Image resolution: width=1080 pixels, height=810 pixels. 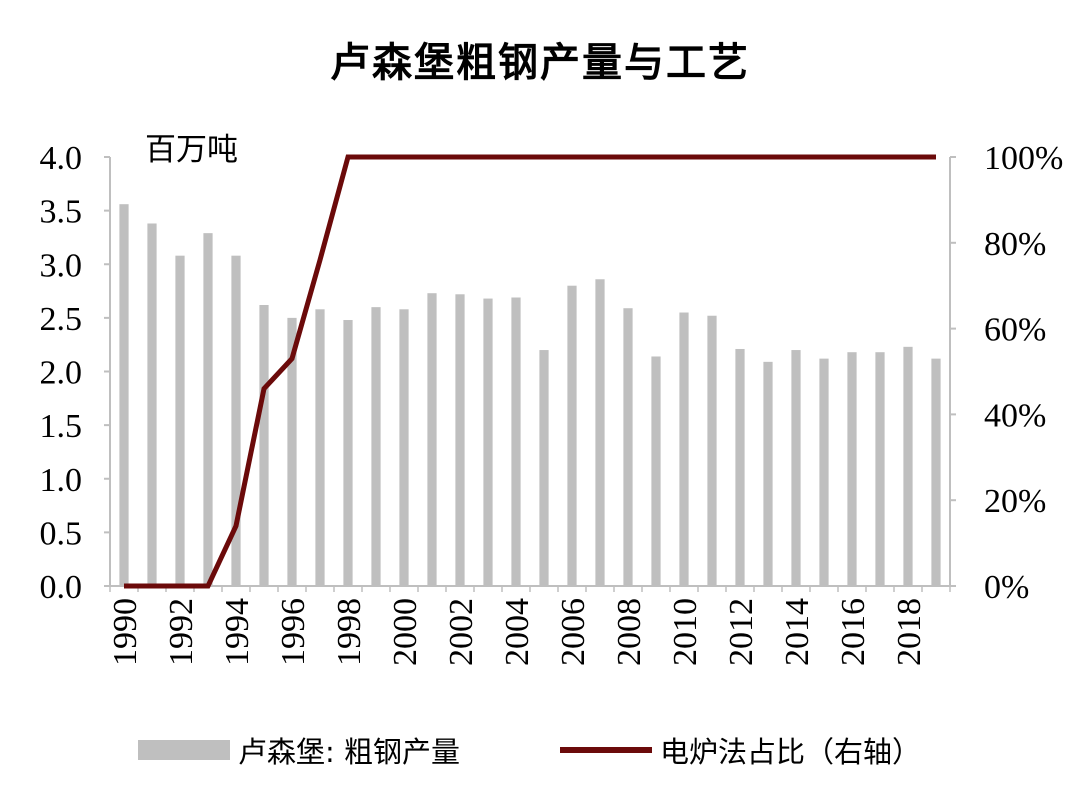 I want to click on bar-2011, so click(x=712, y=450).